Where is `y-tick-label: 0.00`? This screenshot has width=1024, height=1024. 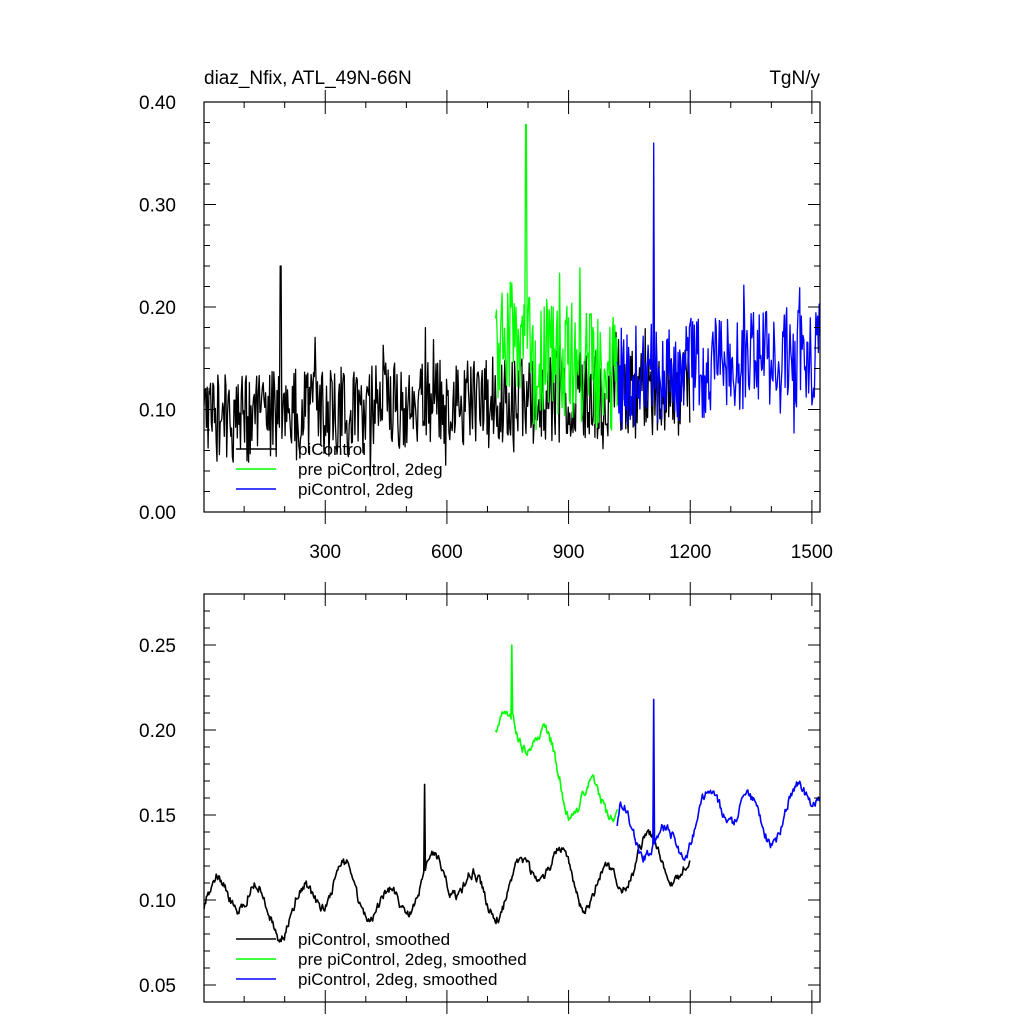 y-tick-label: 0.00 is located at coordinates (157, 513).